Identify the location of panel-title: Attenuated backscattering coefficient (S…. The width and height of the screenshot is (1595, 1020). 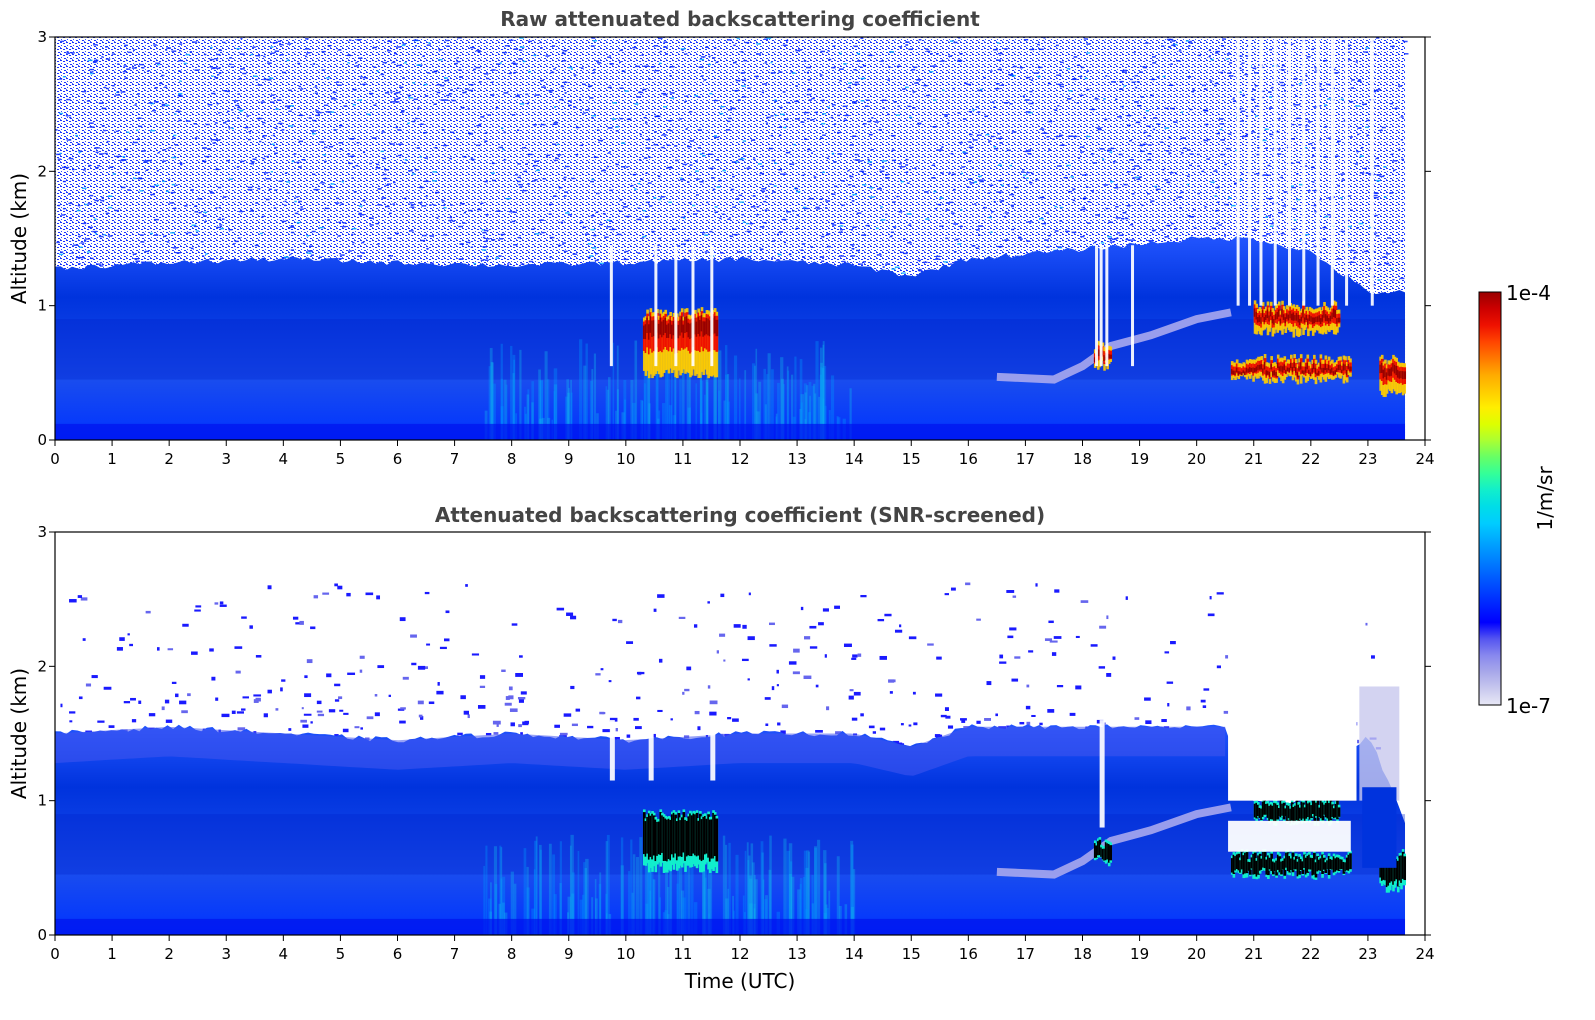
(740, 515).